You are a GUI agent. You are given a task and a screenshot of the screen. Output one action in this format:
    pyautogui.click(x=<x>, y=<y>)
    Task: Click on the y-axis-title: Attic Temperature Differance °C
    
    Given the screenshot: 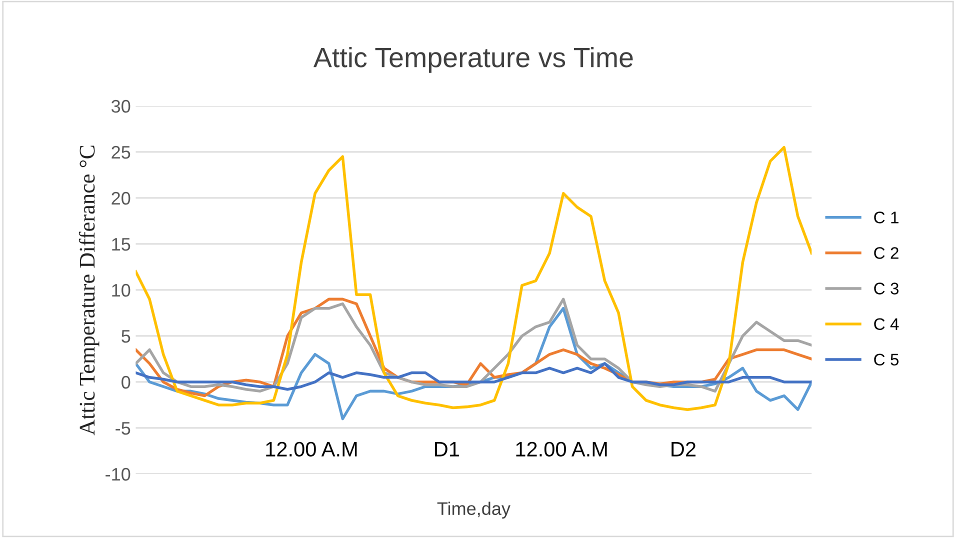 What is the action you would take?
    pyautogui.click(x=89, y=291)
    